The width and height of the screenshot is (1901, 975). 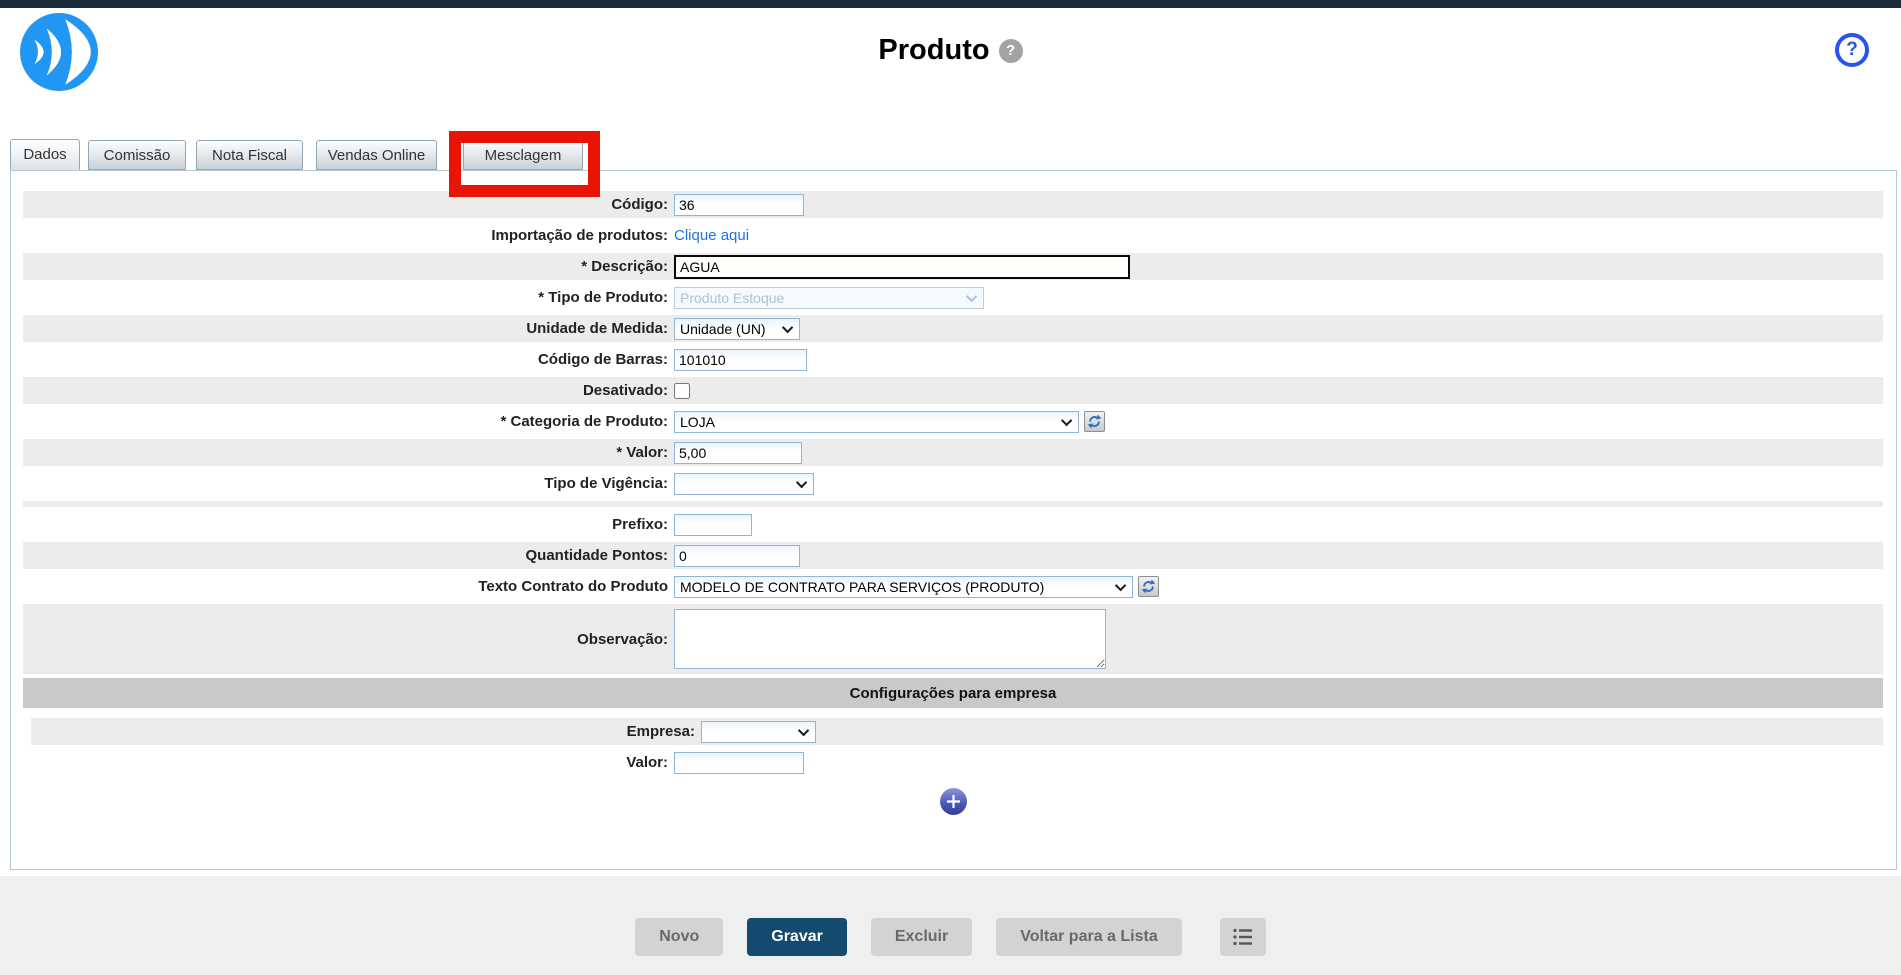 What do you see at coordinates (737, 328) in the screenshot?
I see `unidade-select: Unidade (UN)` at bounding box center [737, 328].